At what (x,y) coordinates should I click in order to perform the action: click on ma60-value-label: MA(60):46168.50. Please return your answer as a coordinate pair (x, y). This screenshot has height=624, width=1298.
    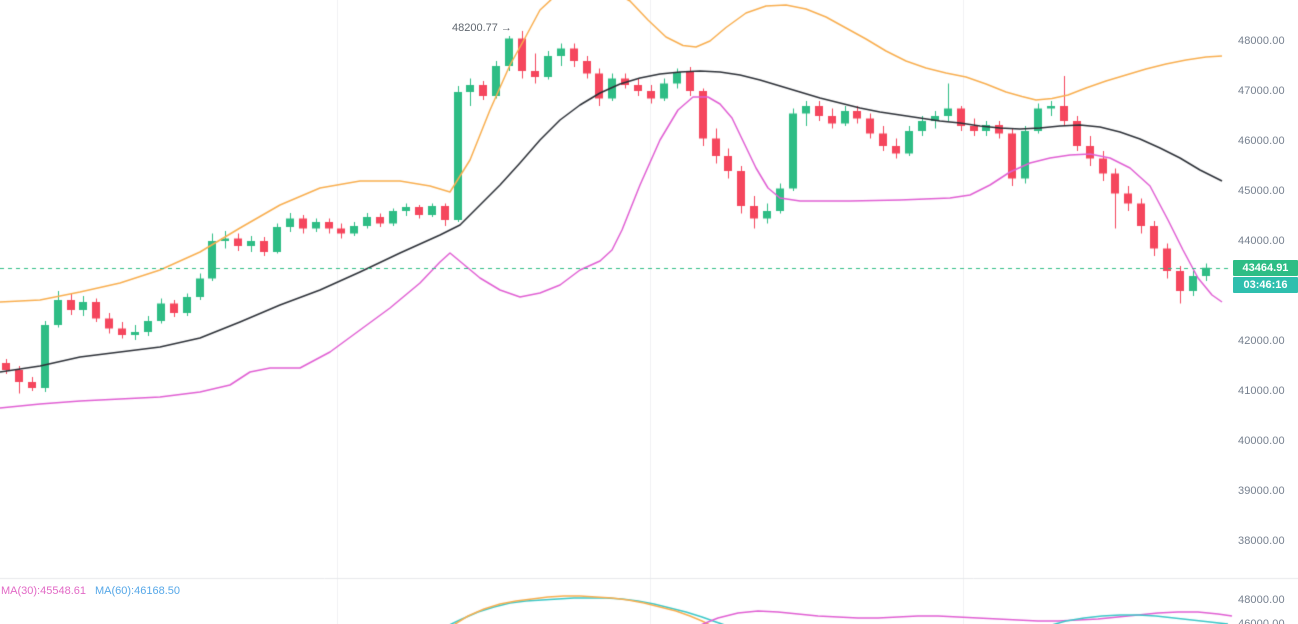
    Looking at the image, I should click on (137, 591).